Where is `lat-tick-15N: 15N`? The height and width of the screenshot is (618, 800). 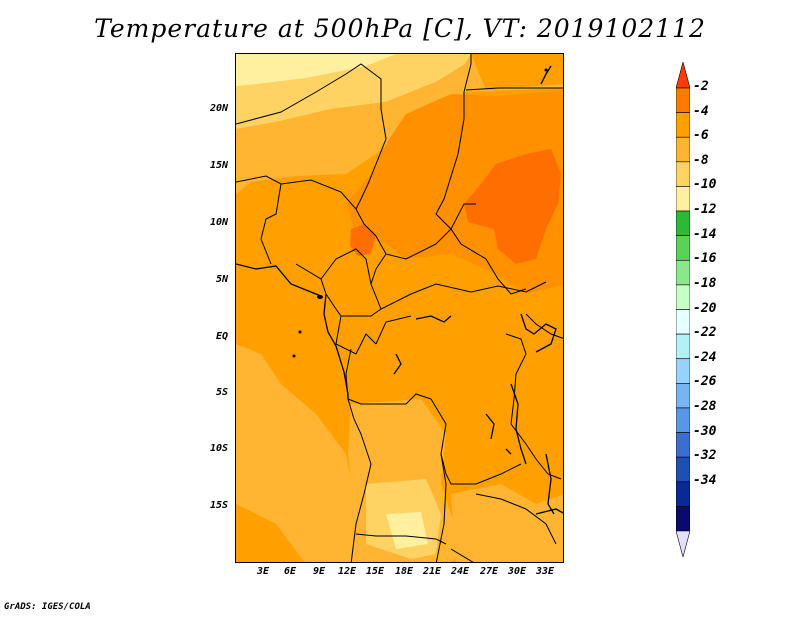 lat-tick-15N: 15N is located at coordinates (218, 165).